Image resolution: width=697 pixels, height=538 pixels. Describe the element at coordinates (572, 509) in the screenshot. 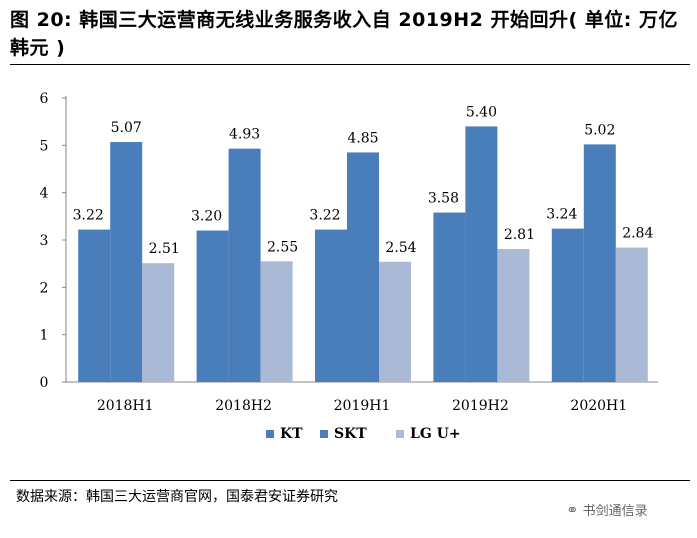

I see `wechat-icon: ⚭` at that location.